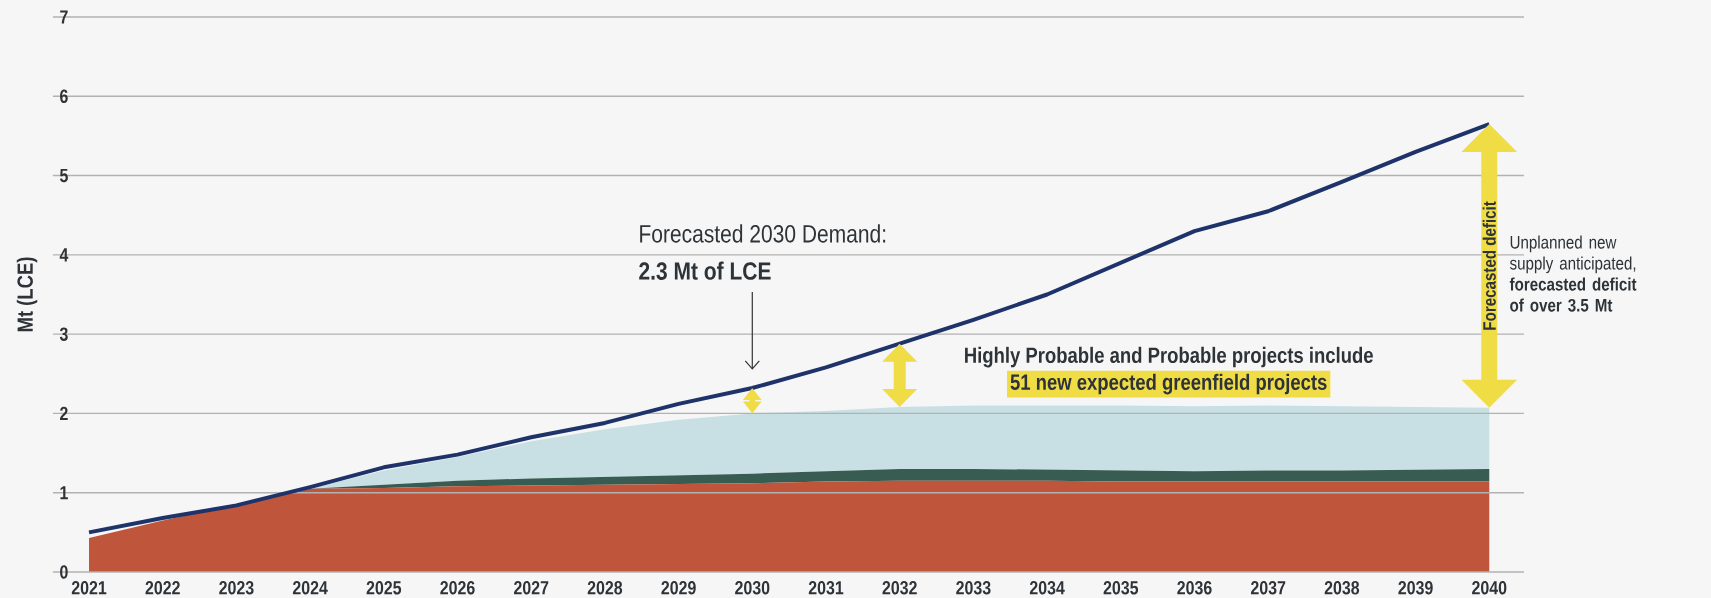 This screenshot has width=1711, height=598. Describe the element at coordinates (64, 493) in the screenshot. I see `y-tick-label: 1` at that location.